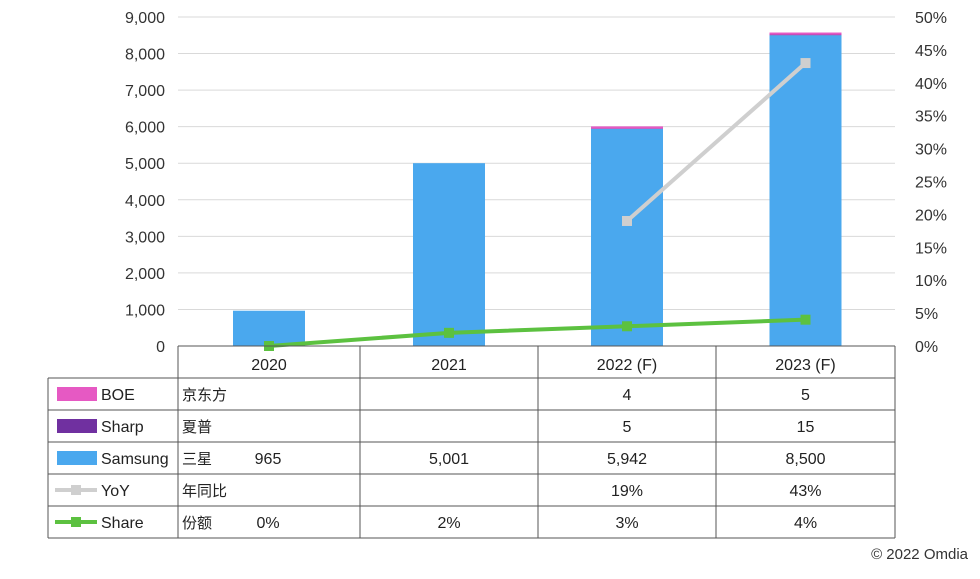 The width and height of the screenshot is (980, 579). Describe the element at coordinates (931, 183) in the screenshot. I see `y-right-tick-label: 25%` at that location.